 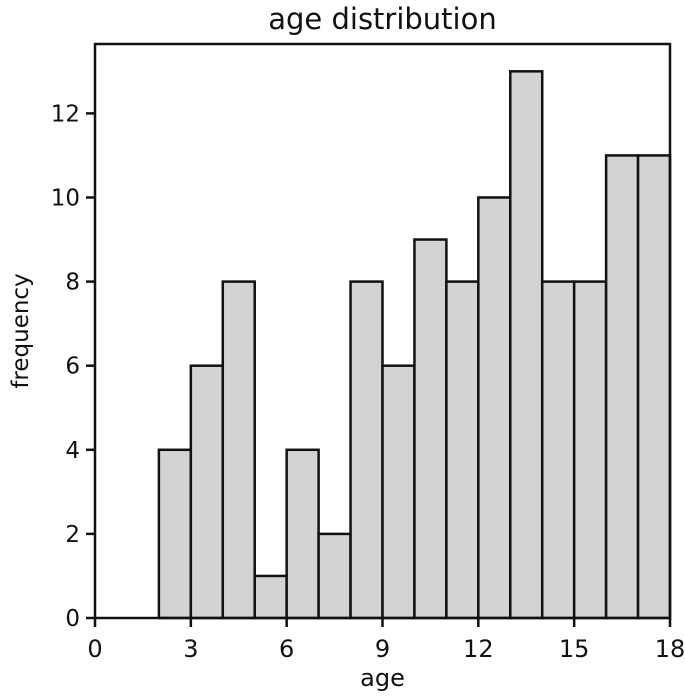 What do you see at coordinates (94, 649) in the screenshot?
I see `x-tick-label: 0` at bounding box center [94, 649].